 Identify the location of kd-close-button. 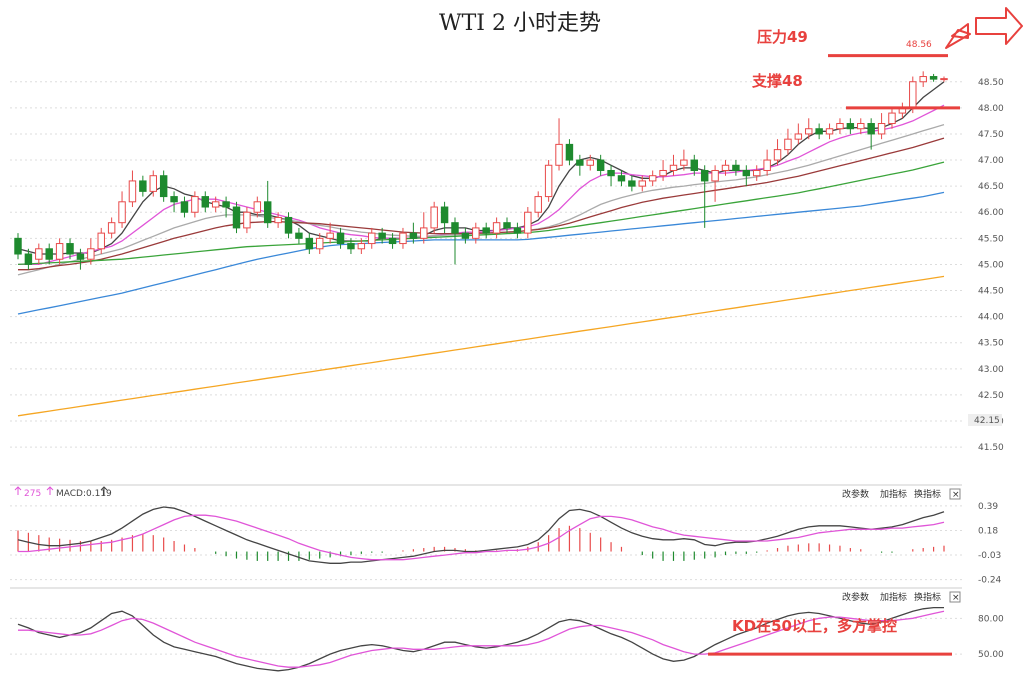
(955, 597).